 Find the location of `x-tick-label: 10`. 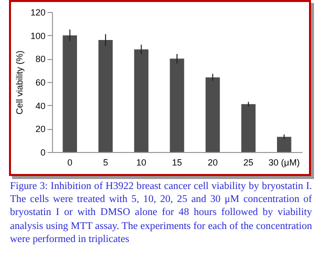

x-tick-label: 10 is located at coordinates (141, 163).